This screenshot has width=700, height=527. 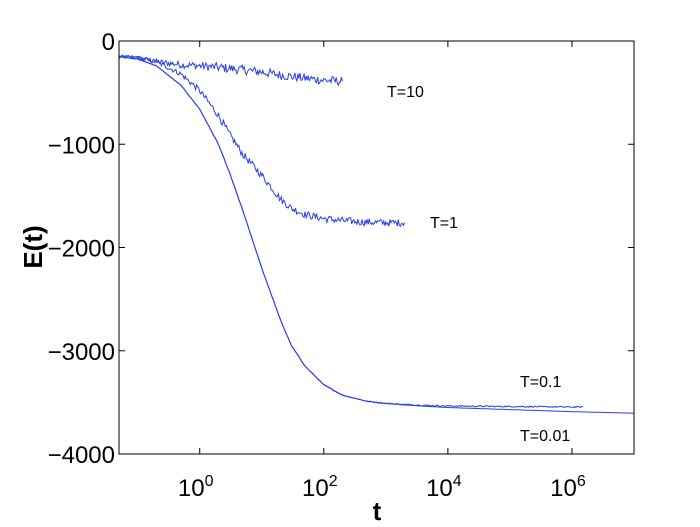 What do you see at coordinates (81, 352) in the screenshot?
I see `y-tick-label-3: −3000` at bounding box center [81, 352].